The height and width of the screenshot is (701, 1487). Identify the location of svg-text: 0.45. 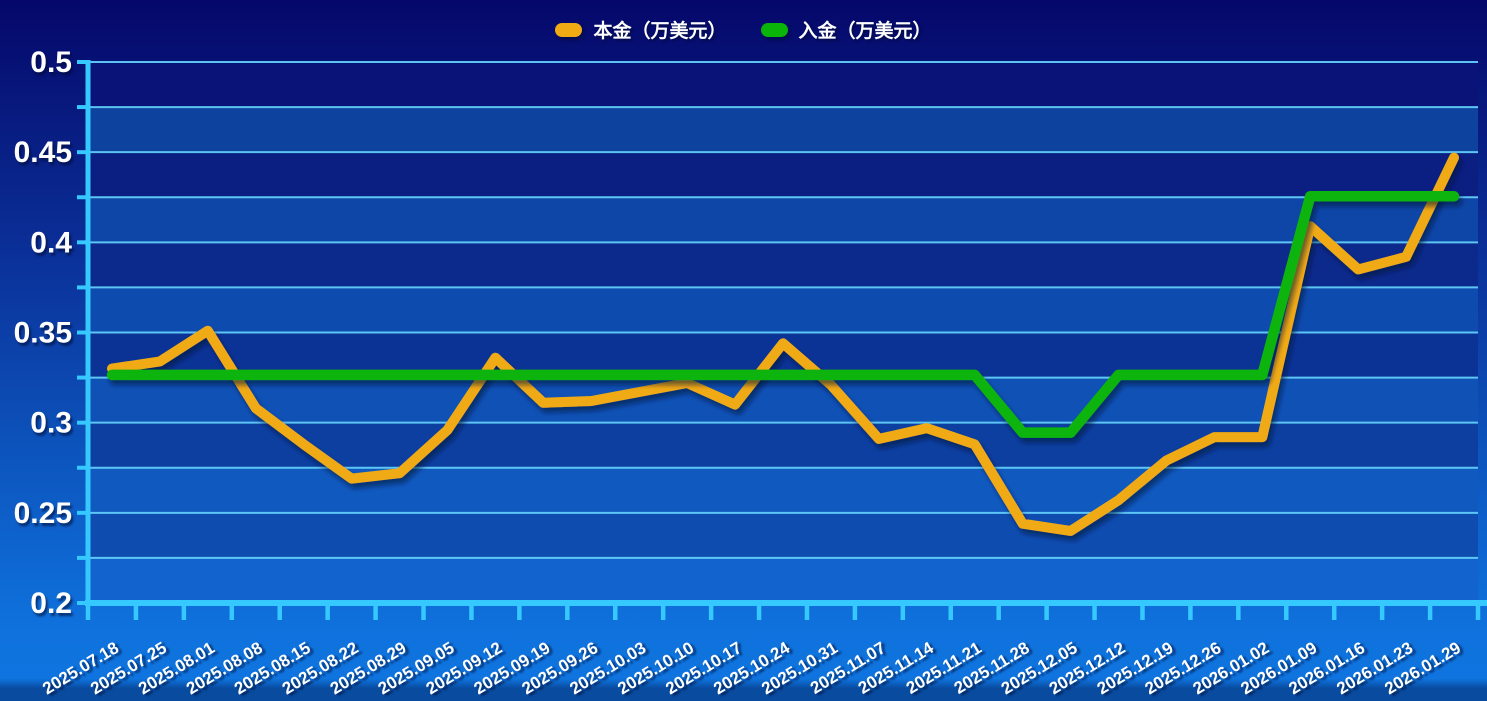
(43, 152).